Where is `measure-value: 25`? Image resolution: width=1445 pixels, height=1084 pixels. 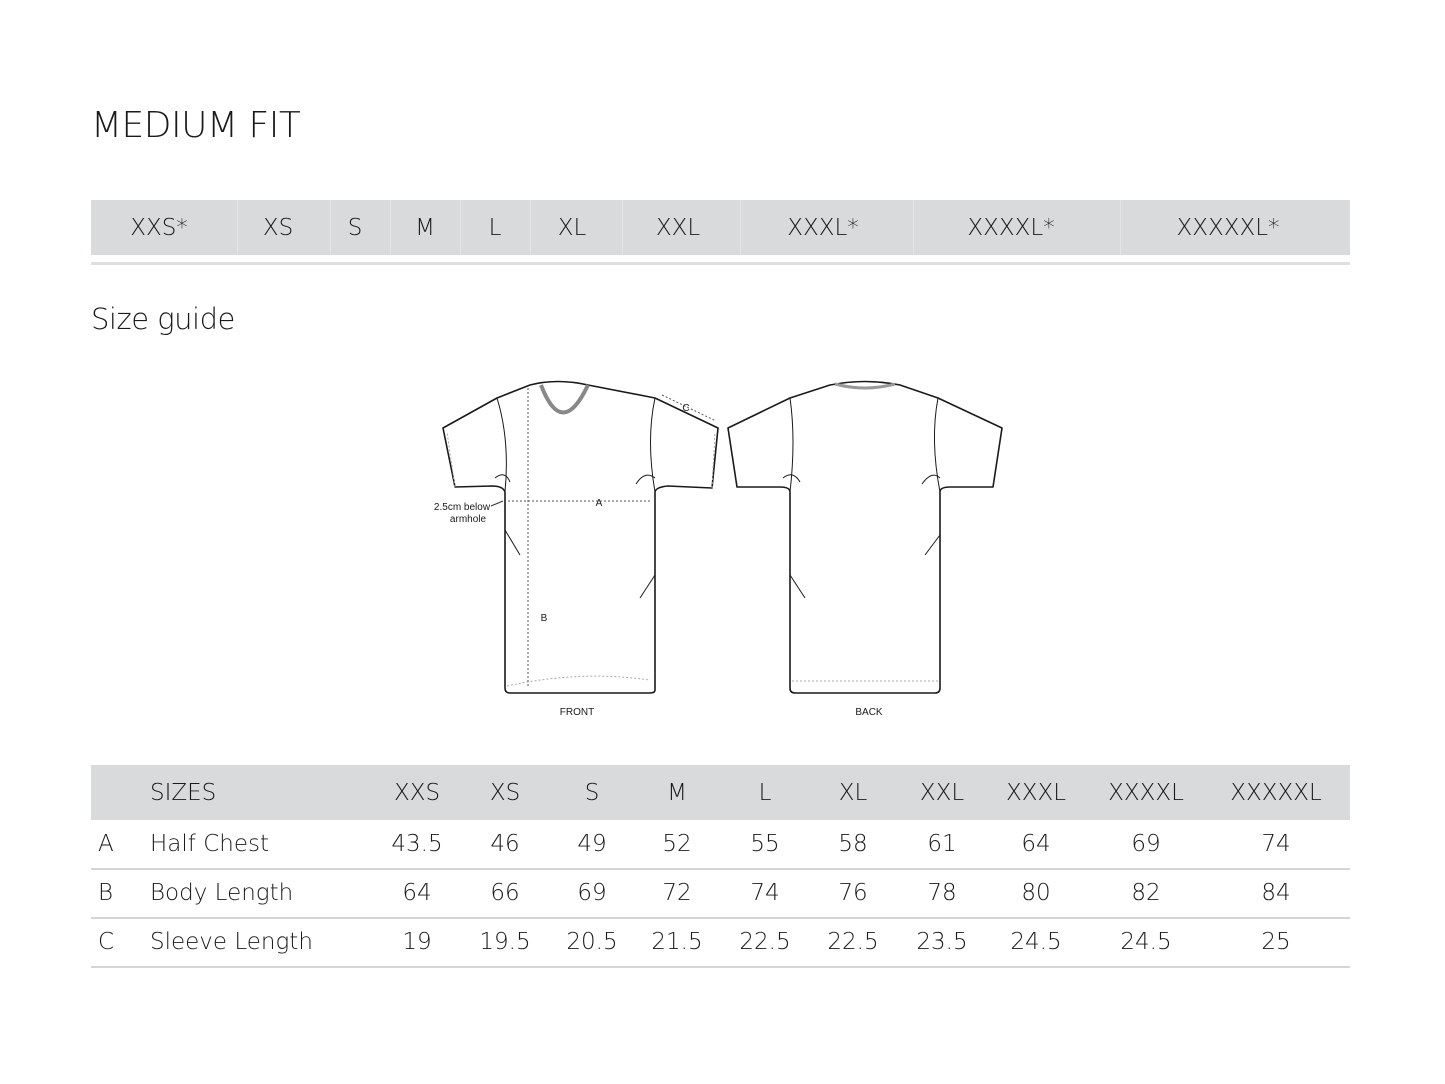 measure-value: 25 is located at coordinates (1276, 942).